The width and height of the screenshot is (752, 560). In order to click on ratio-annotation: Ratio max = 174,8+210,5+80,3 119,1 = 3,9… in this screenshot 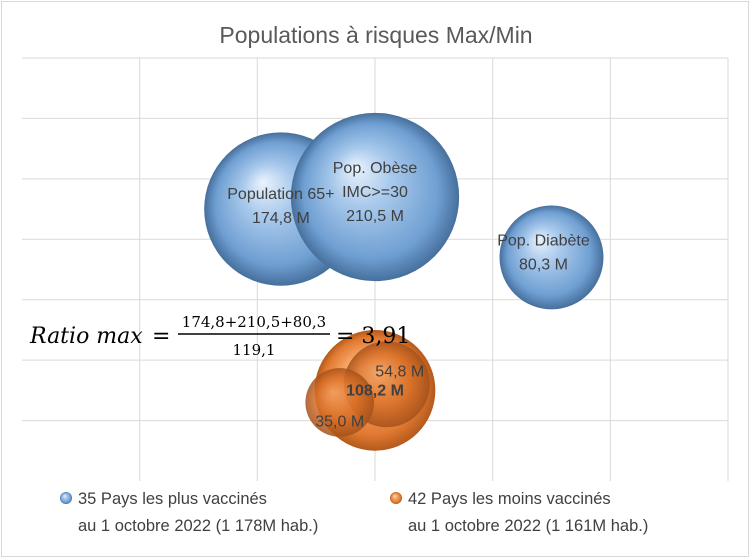, I will do `click(219, 336)`.